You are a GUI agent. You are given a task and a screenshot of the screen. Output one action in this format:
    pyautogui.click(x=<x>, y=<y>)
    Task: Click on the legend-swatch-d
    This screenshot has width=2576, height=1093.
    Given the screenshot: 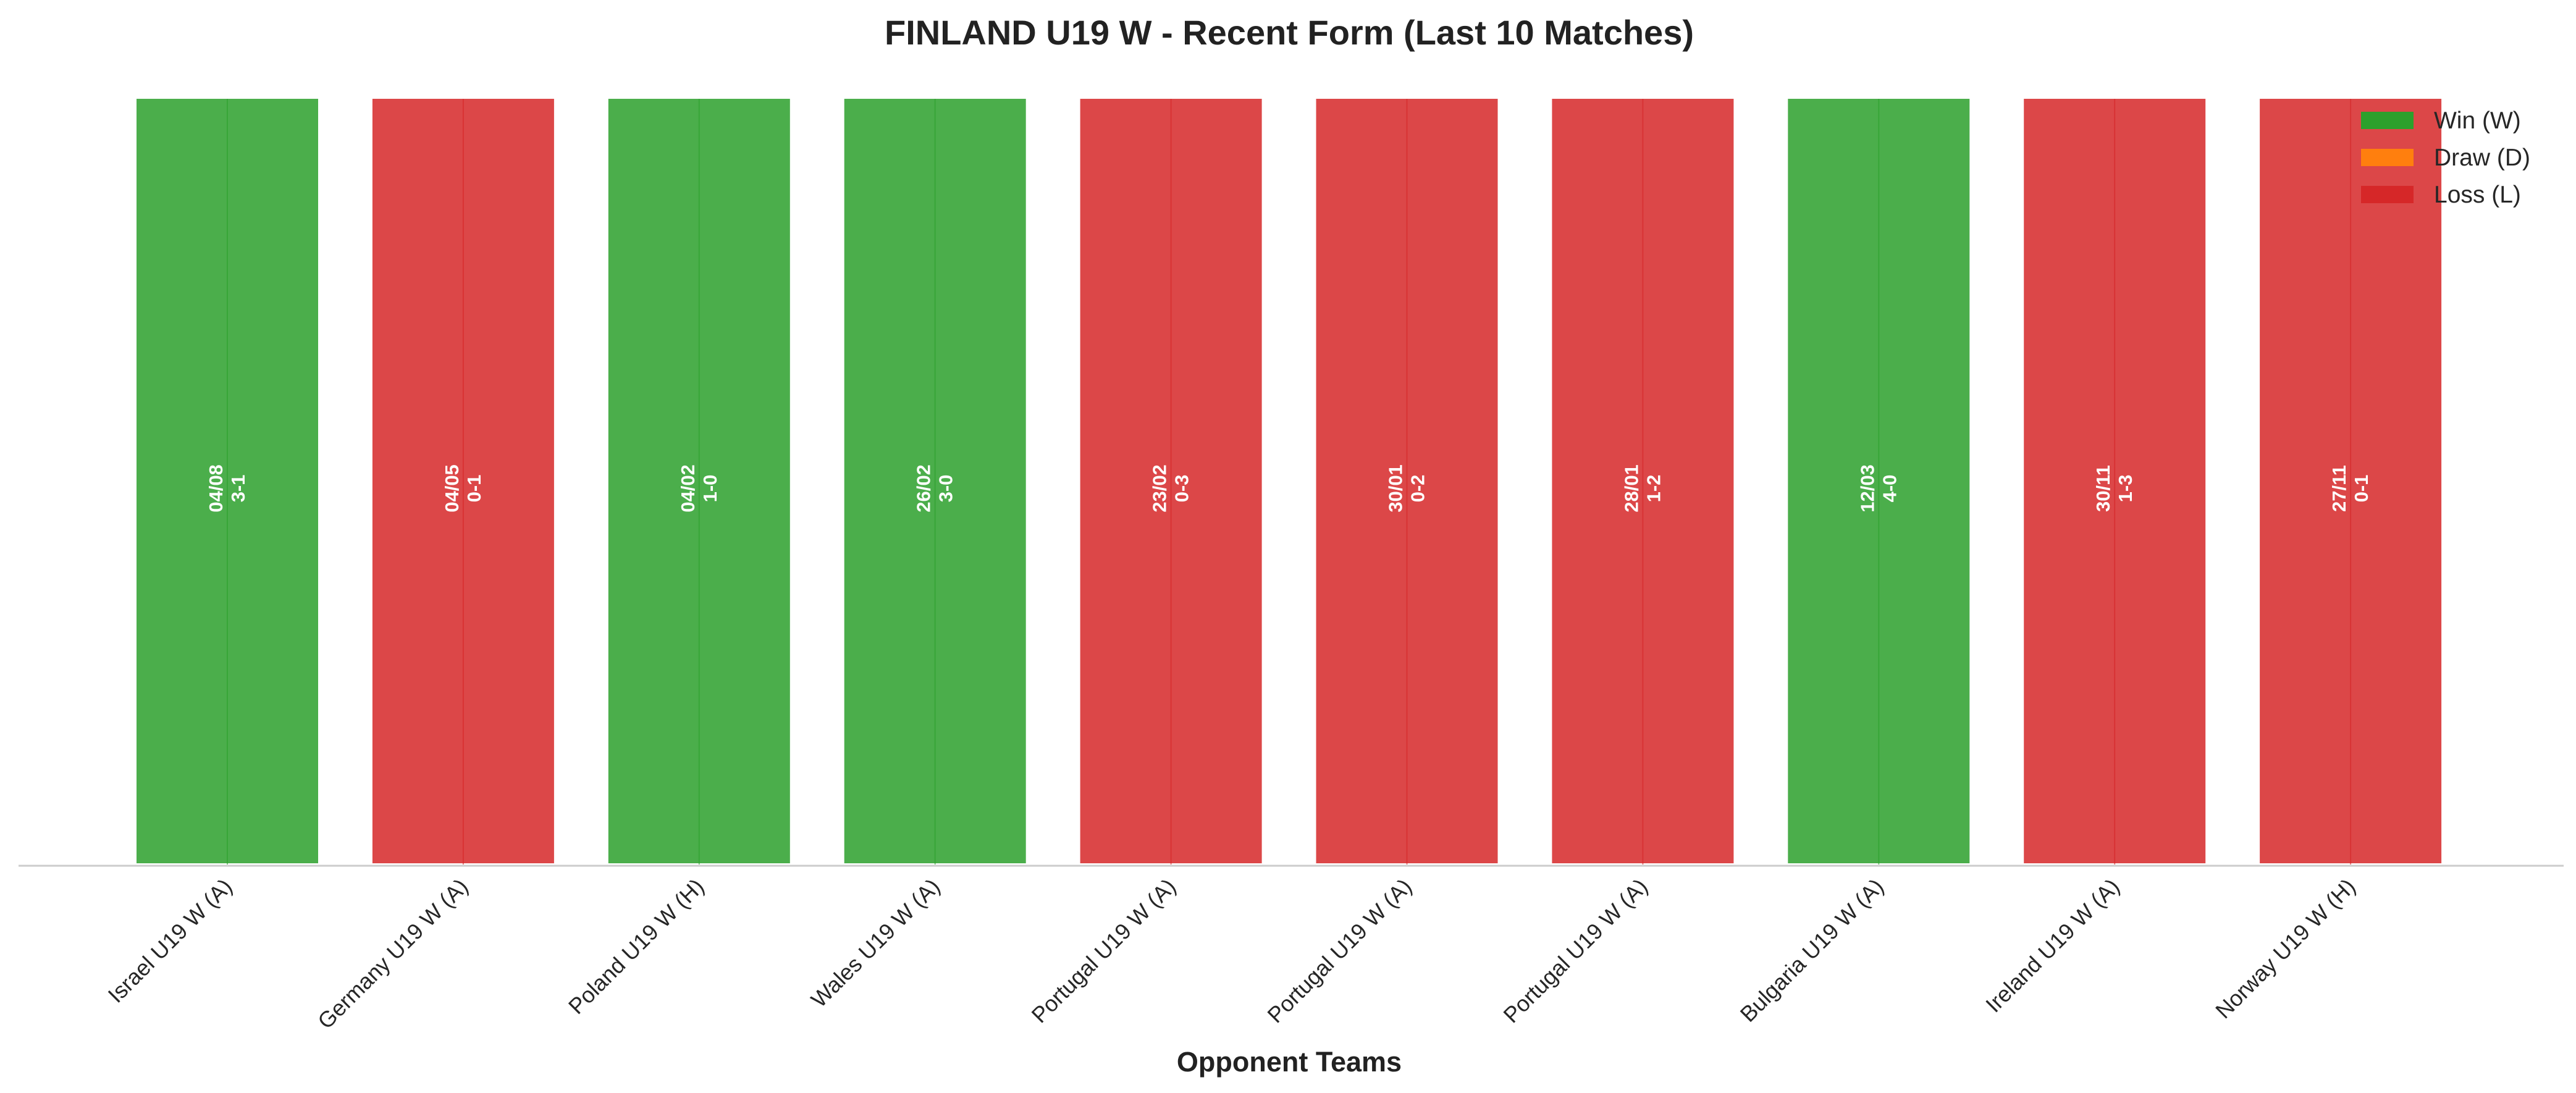 What is the action you would take?
    pyautogui.click(x=2387, y=157)
    